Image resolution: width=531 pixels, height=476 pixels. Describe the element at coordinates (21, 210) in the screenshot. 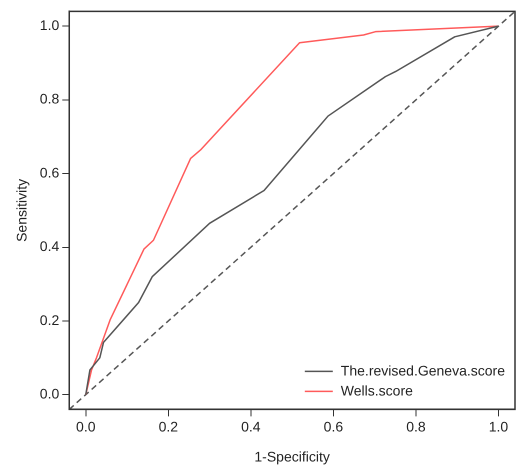

I see `y-axis-title: Sensitivity` at that location.